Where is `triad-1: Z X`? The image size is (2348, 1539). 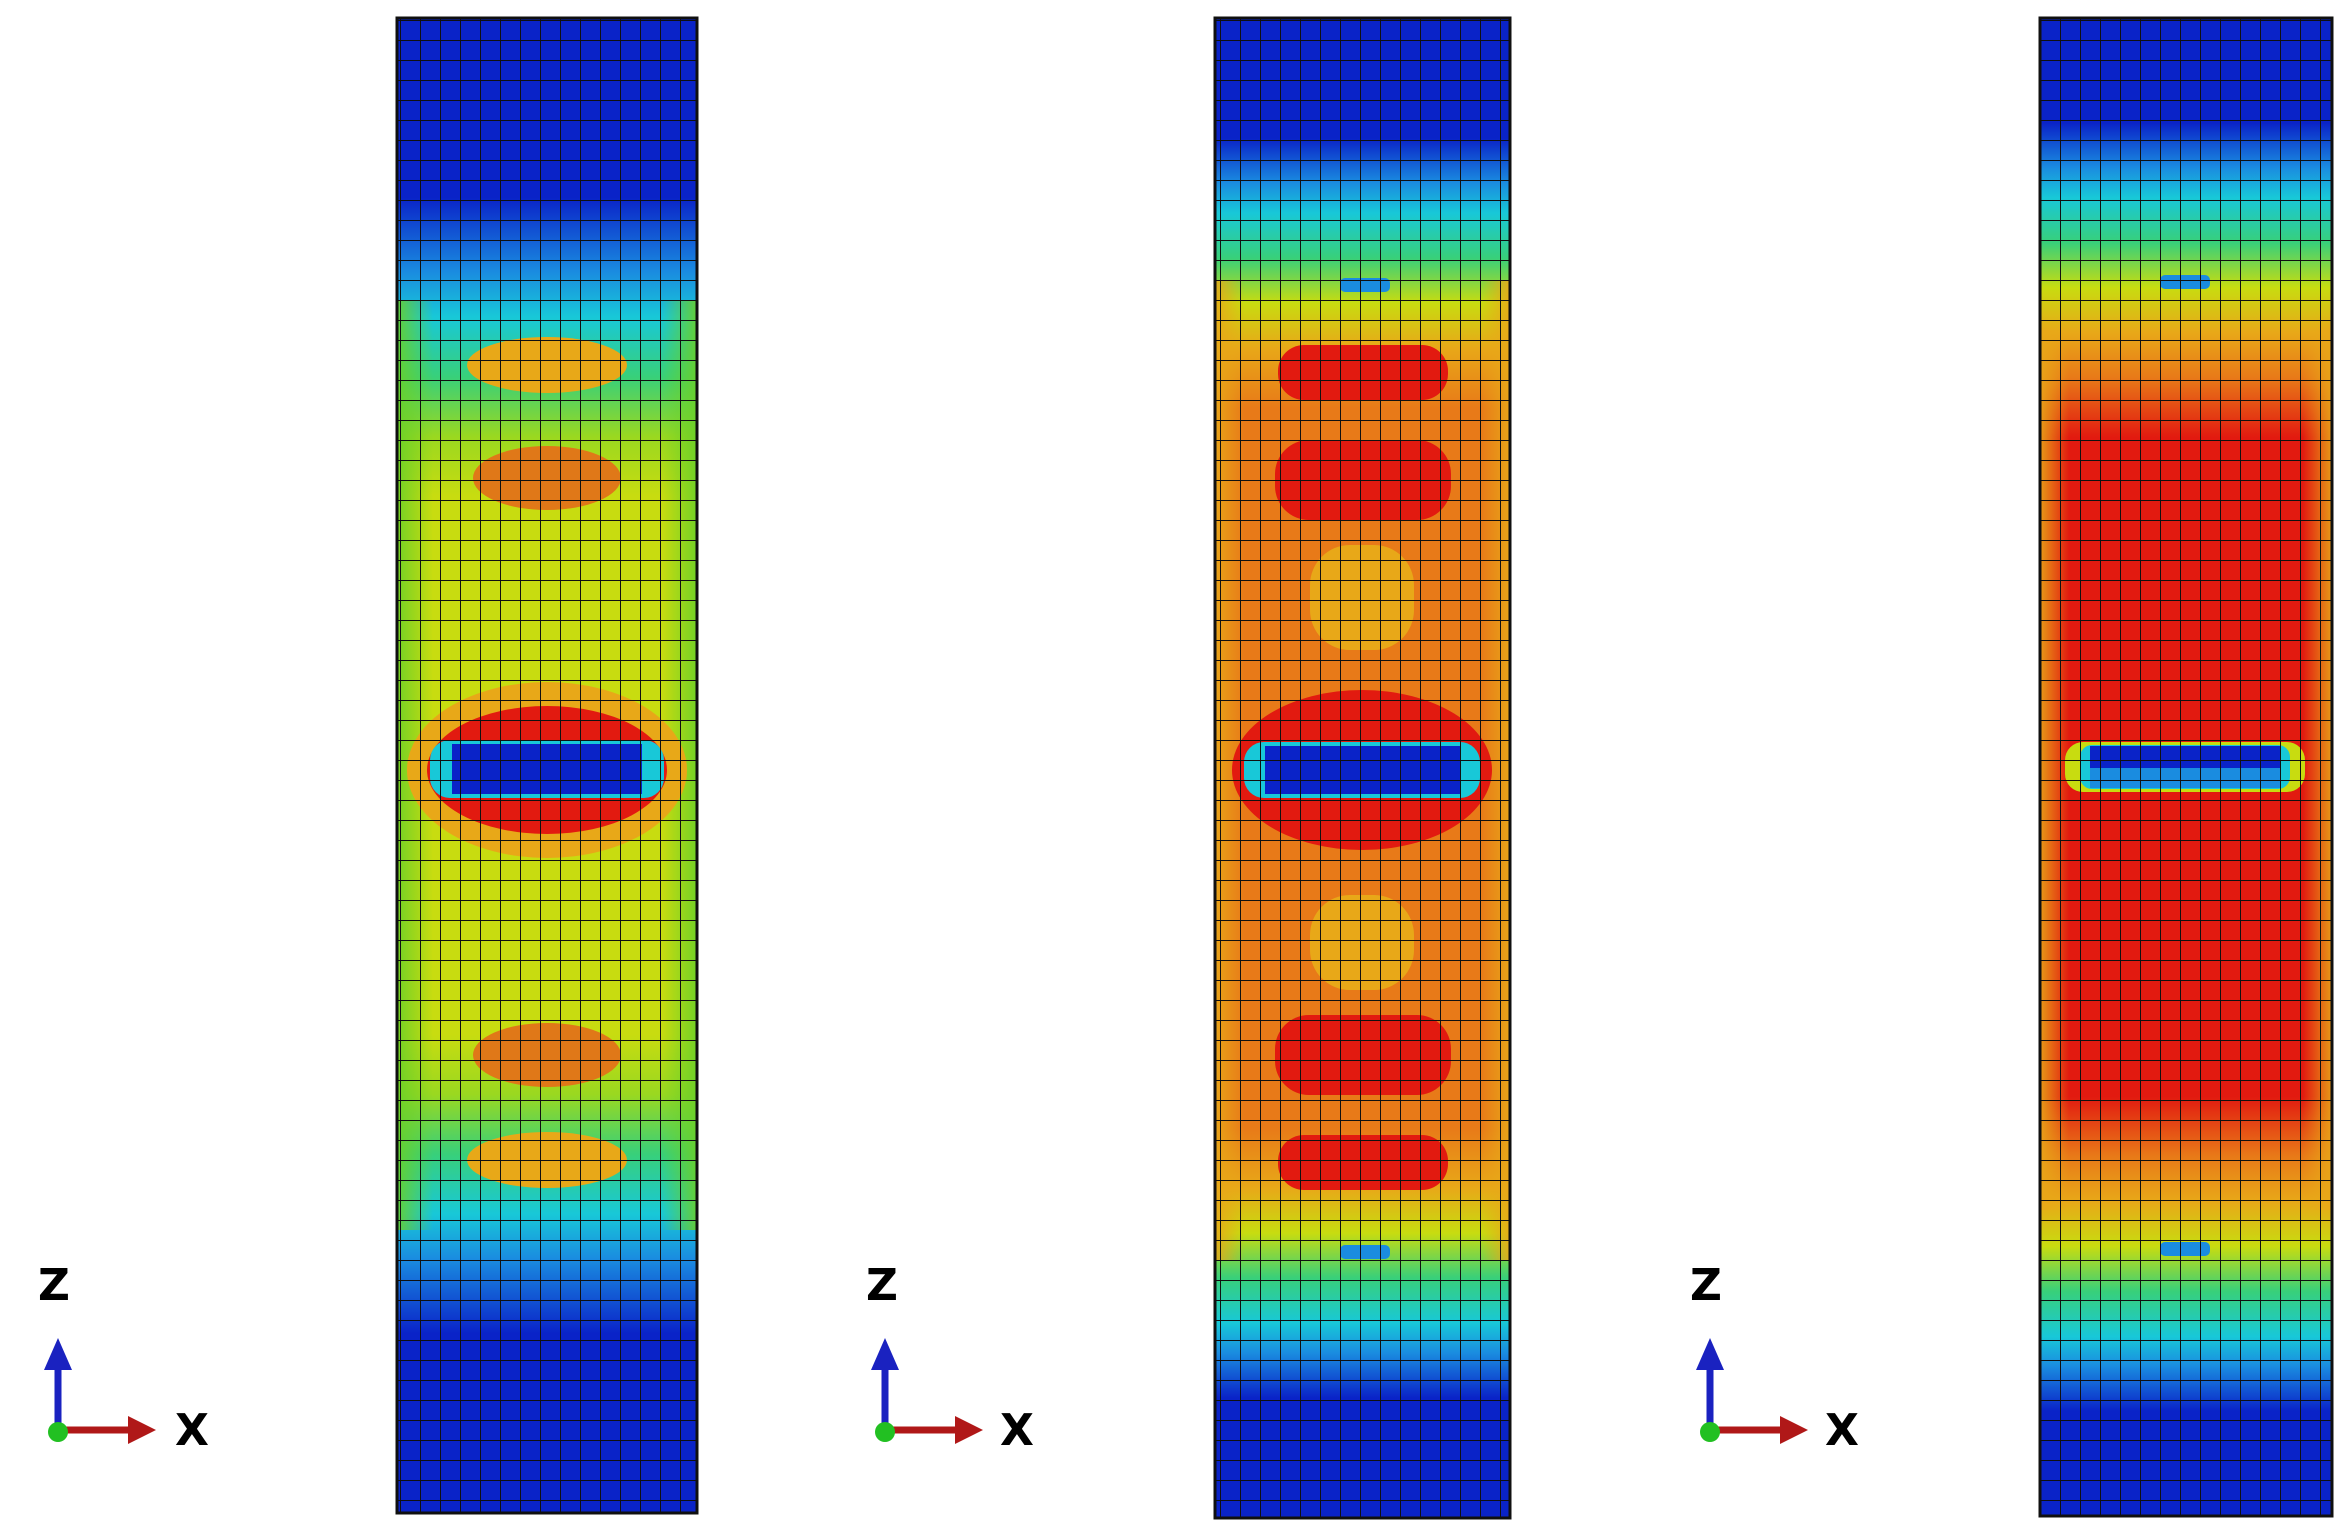
triad-1: Z X is located at coordinates (123, 1358).